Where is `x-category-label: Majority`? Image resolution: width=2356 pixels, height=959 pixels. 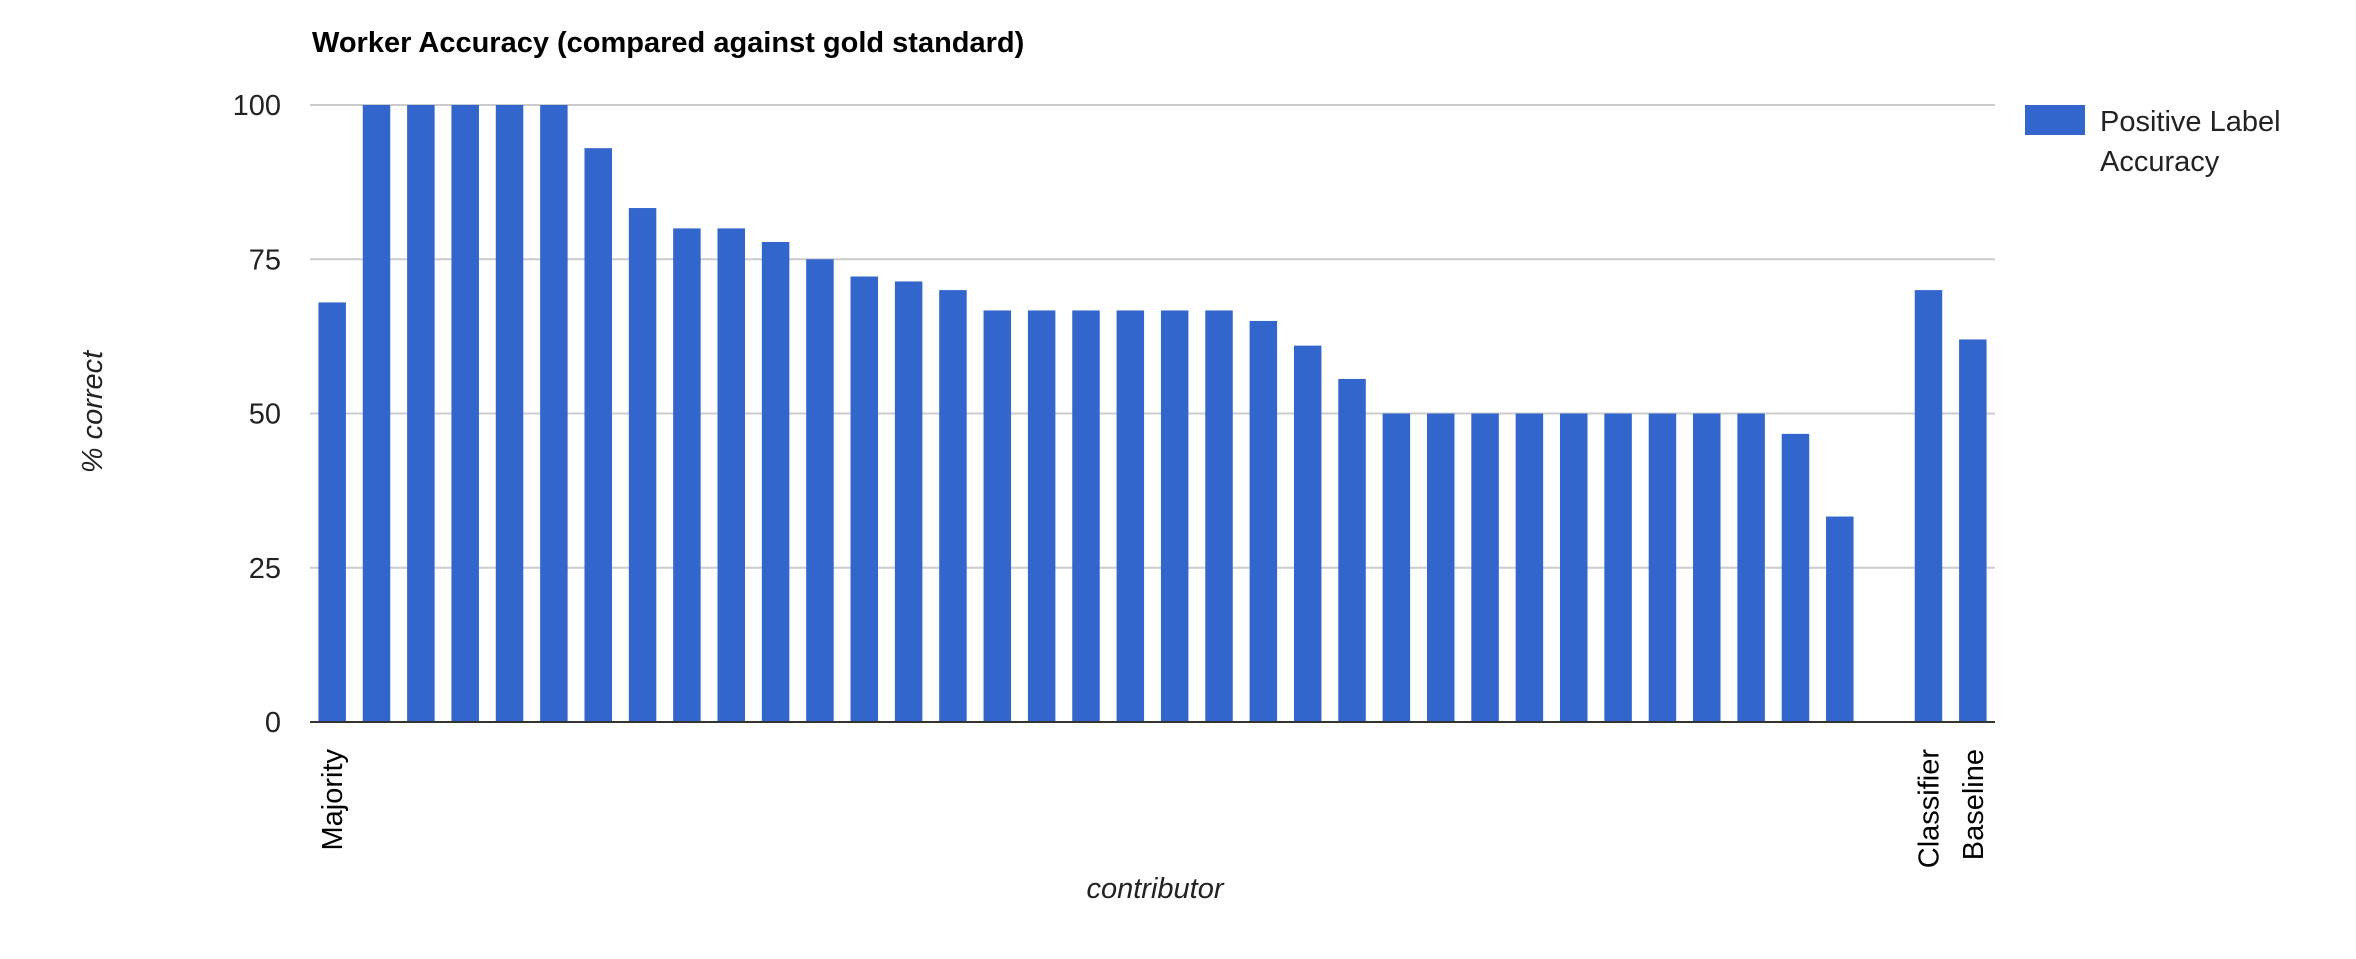
x-category-label: Majority is located at coordinates (333, 800).